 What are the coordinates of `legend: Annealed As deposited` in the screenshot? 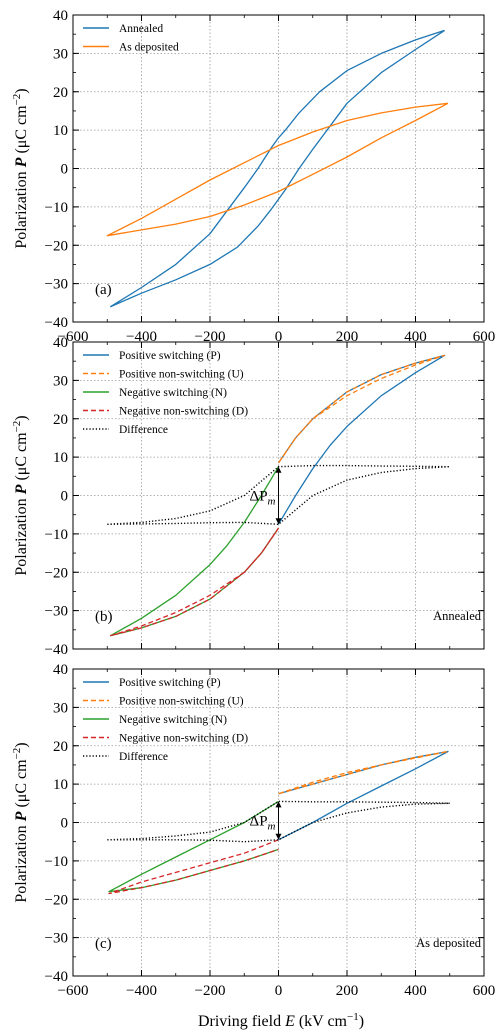 It's located at (131, 38).